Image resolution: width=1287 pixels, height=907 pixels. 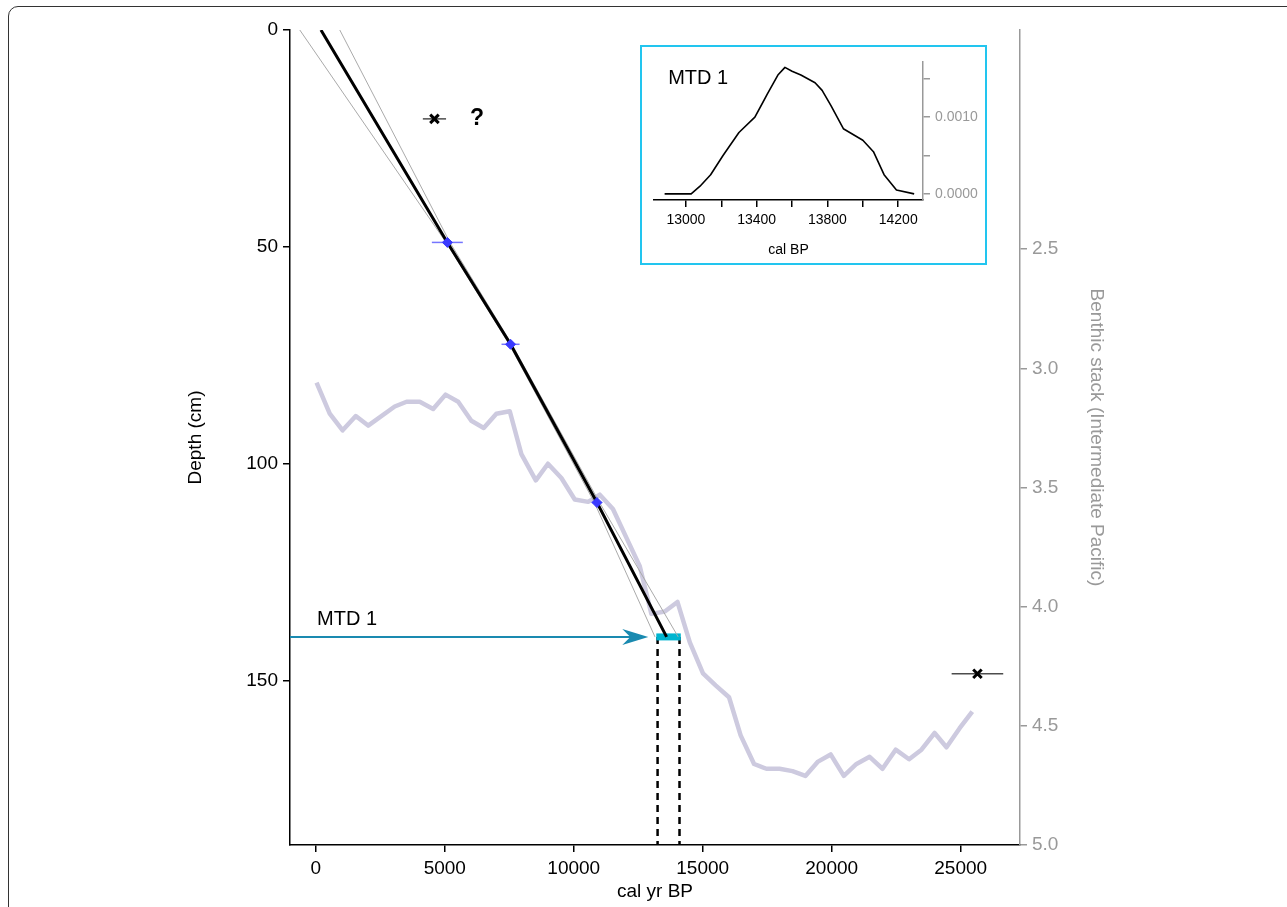 What do you see at coordinates (898, 219) in the screenshot?
I see `x-tick-label: 14200` at bounding box center [898, 219].